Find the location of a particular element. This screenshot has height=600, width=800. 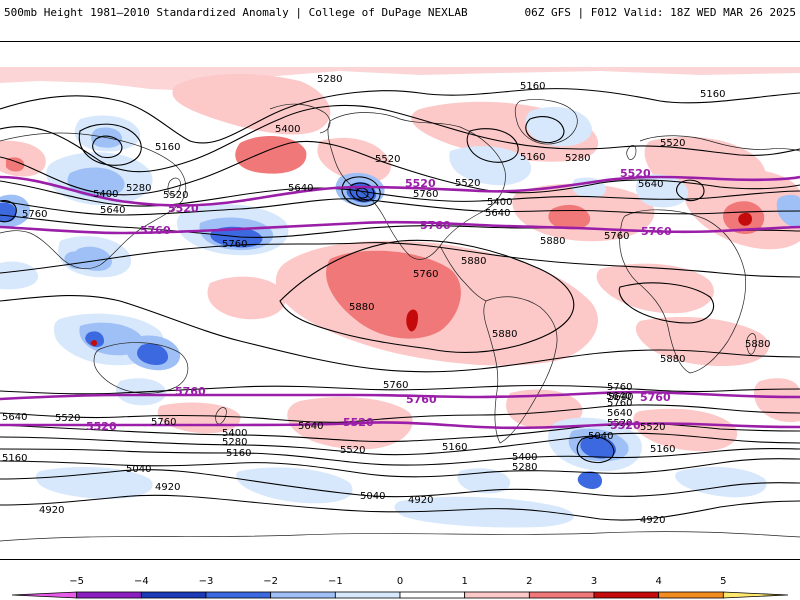

colorbar-tick-label: 4 is located at coordinates (658, 581).